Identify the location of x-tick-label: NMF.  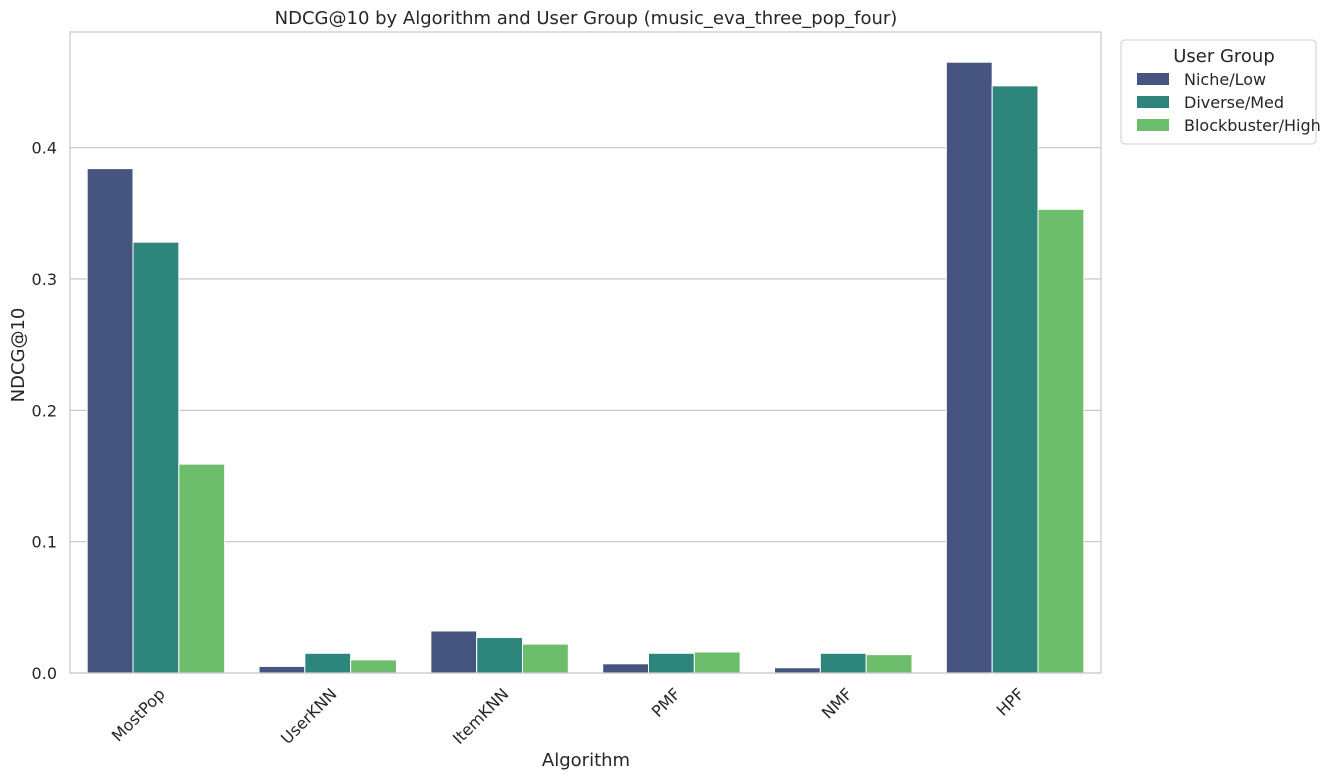
(837, 703).